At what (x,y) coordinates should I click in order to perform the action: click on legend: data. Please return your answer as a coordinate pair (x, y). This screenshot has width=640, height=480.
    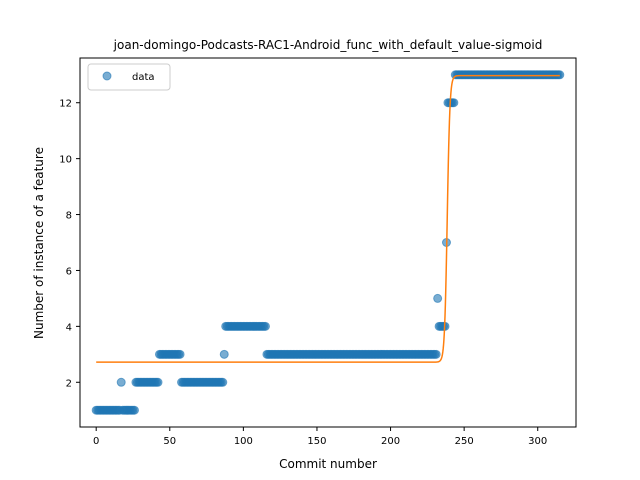
    Looking at the image, I should click on (129, 77).